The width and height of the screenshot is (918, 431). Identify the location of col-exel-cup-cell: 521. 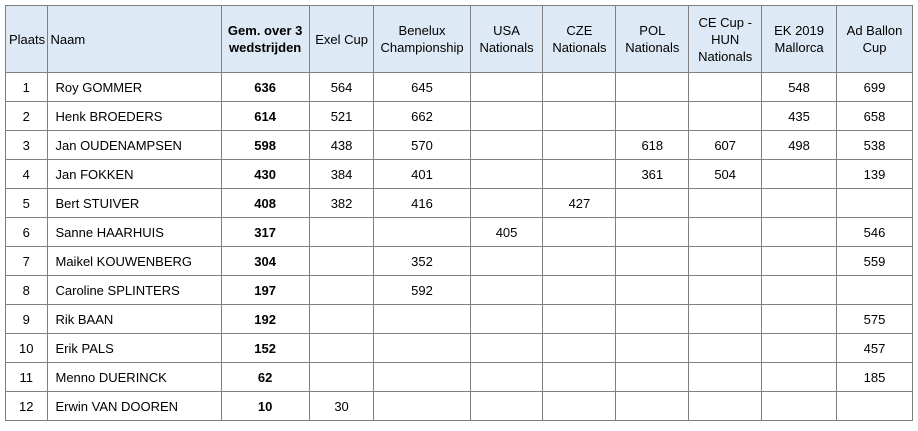
(341, 116).